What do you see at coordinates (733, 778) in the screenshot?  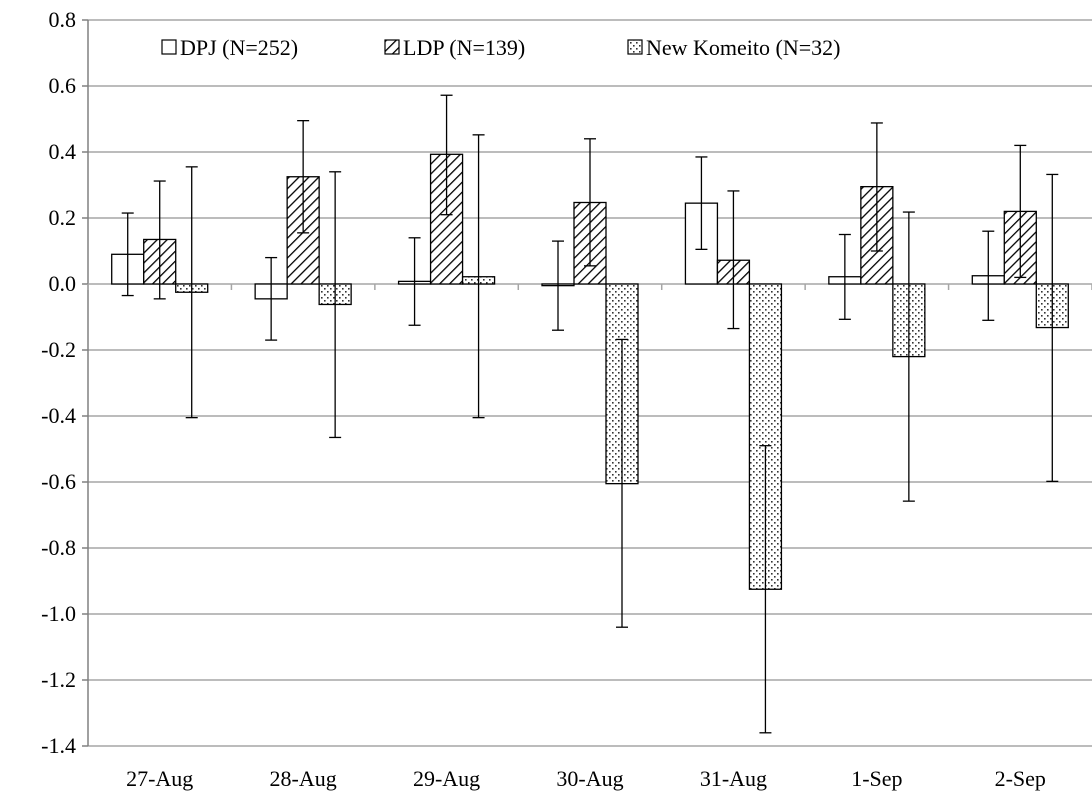 I see `x-category-label: 31-Aug` at bounding box center [733, 778].